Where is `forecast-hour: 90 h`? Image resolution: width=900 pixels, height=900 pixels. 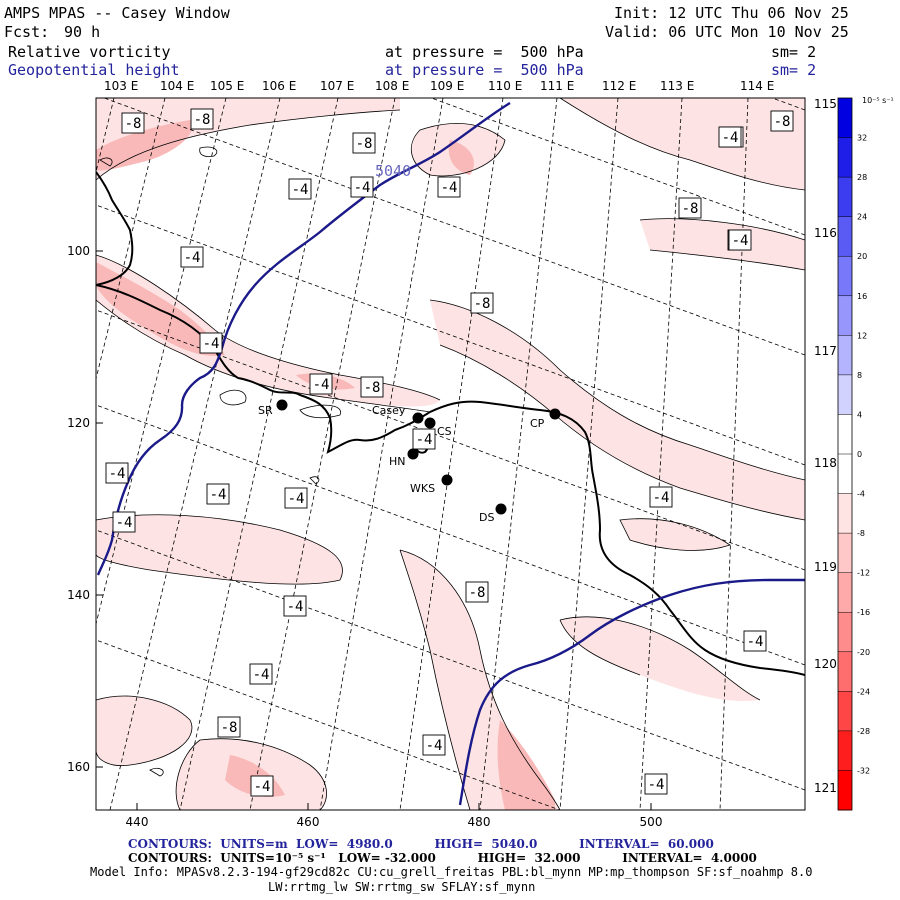
forecast-hour: 90 h is located at coordinates (82, 32).